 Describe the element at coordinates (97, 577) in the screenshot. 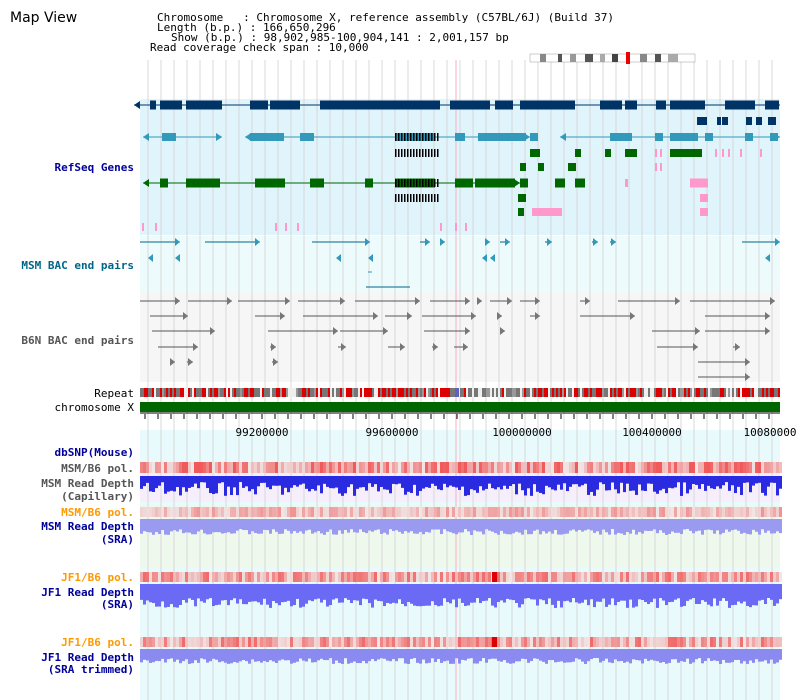

I see `jf1-pol-label: JF1/B6 pol.` at that location.